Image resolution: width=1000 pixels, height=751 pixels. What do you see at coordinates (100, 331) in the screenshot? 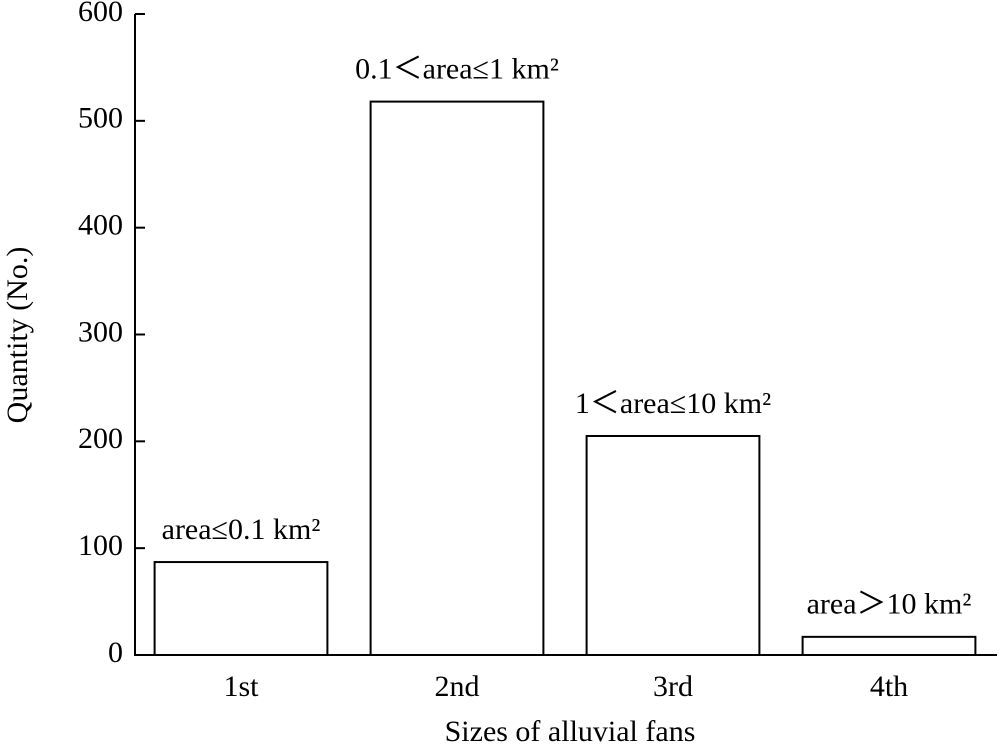
I see `y-tick-label: 300` at bounding box center [100, 331].